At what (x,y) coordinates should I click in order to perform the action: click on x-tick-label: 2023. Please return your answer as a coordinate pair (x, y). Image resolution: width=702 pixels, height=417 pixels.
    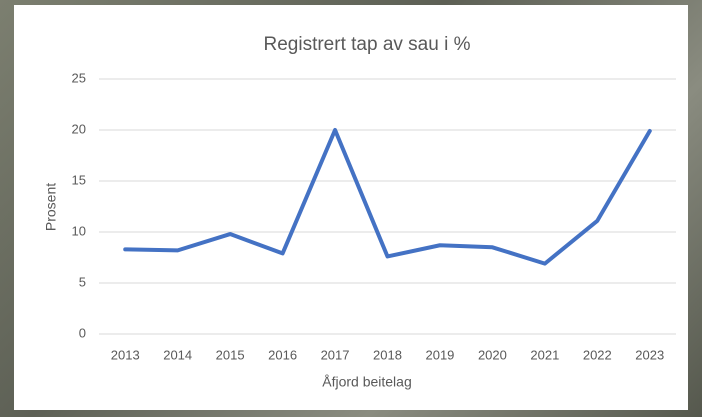
    Looking at the image, I should click on (649, 354).